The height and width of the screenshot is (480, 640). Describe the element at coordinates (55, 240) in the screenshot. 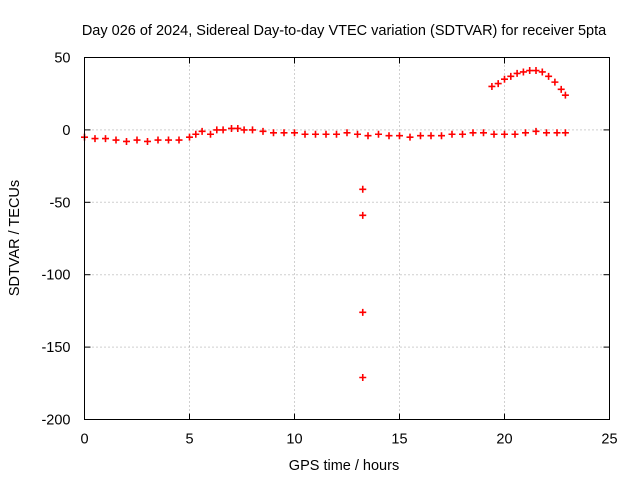

I see `y-tick-labels: 50 0 -50 -100 -150 -200` at that location.